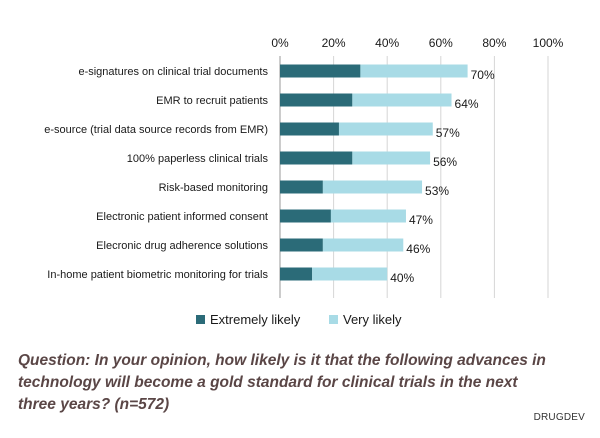 The height and width of the screenshot is (438, 600). I want to click on category-label: Electronic patient informed consent, so click(182, 217).